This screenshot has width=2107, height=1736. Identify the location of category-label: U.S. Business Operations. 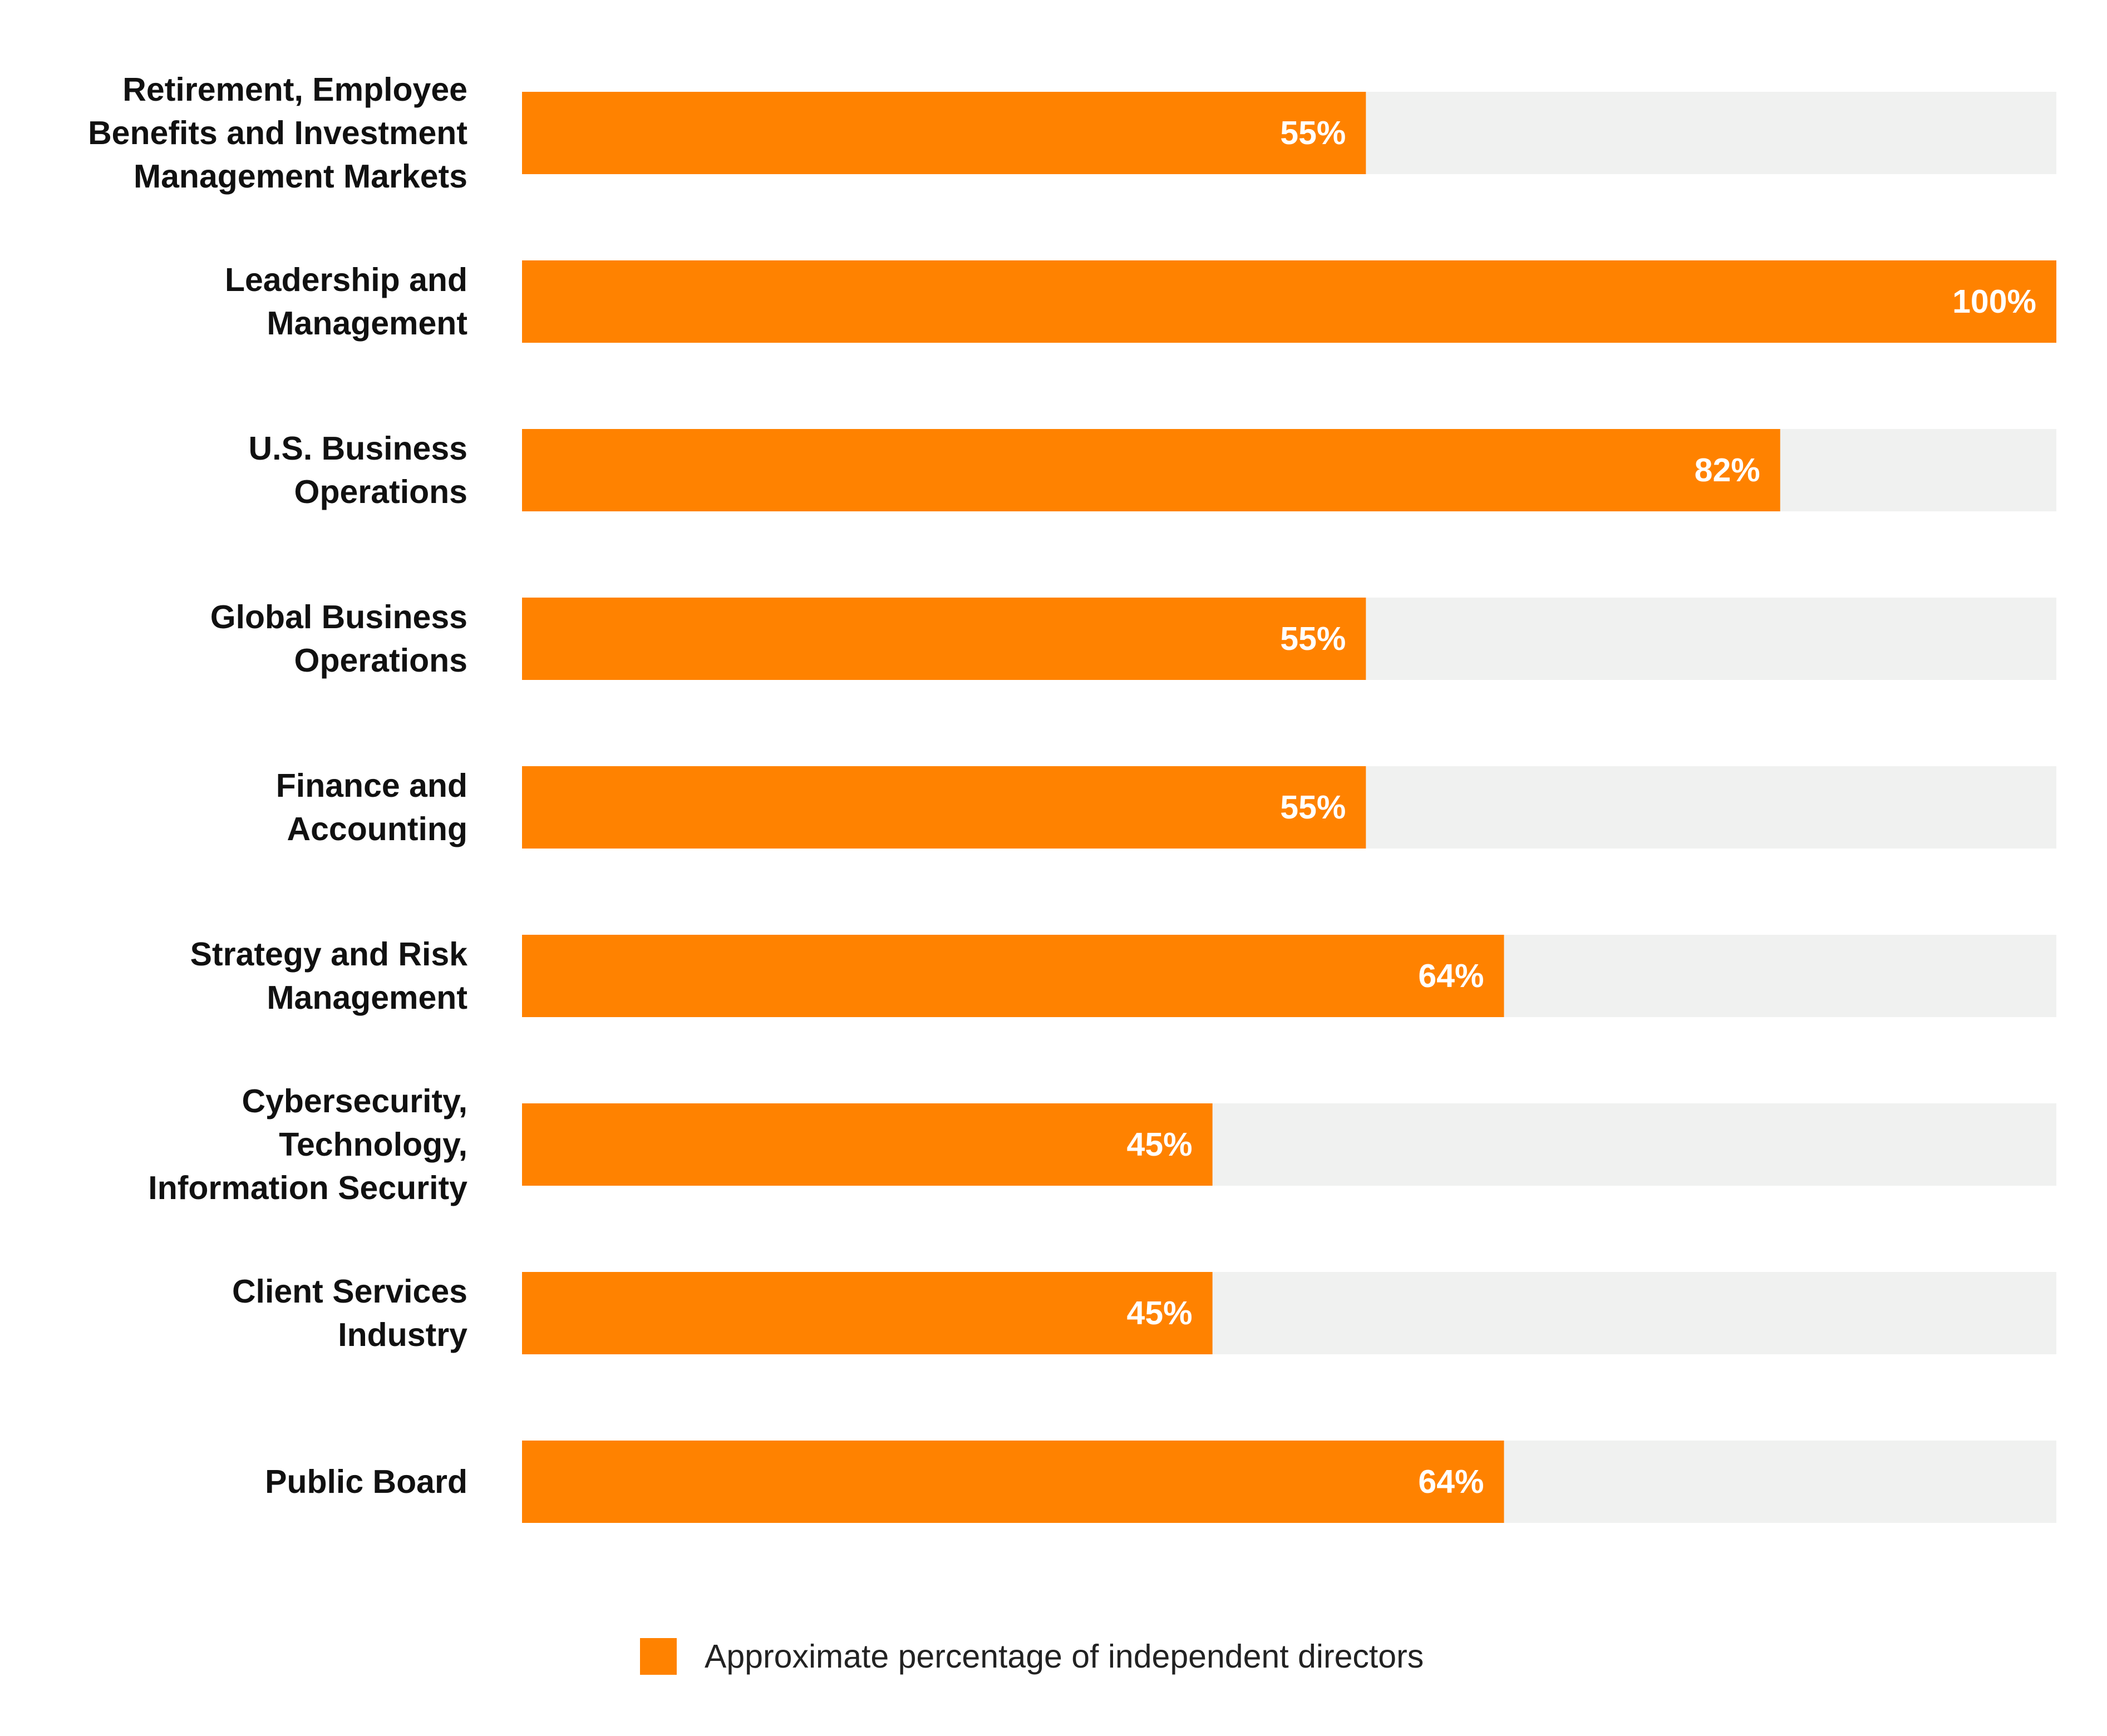
(357, 470).